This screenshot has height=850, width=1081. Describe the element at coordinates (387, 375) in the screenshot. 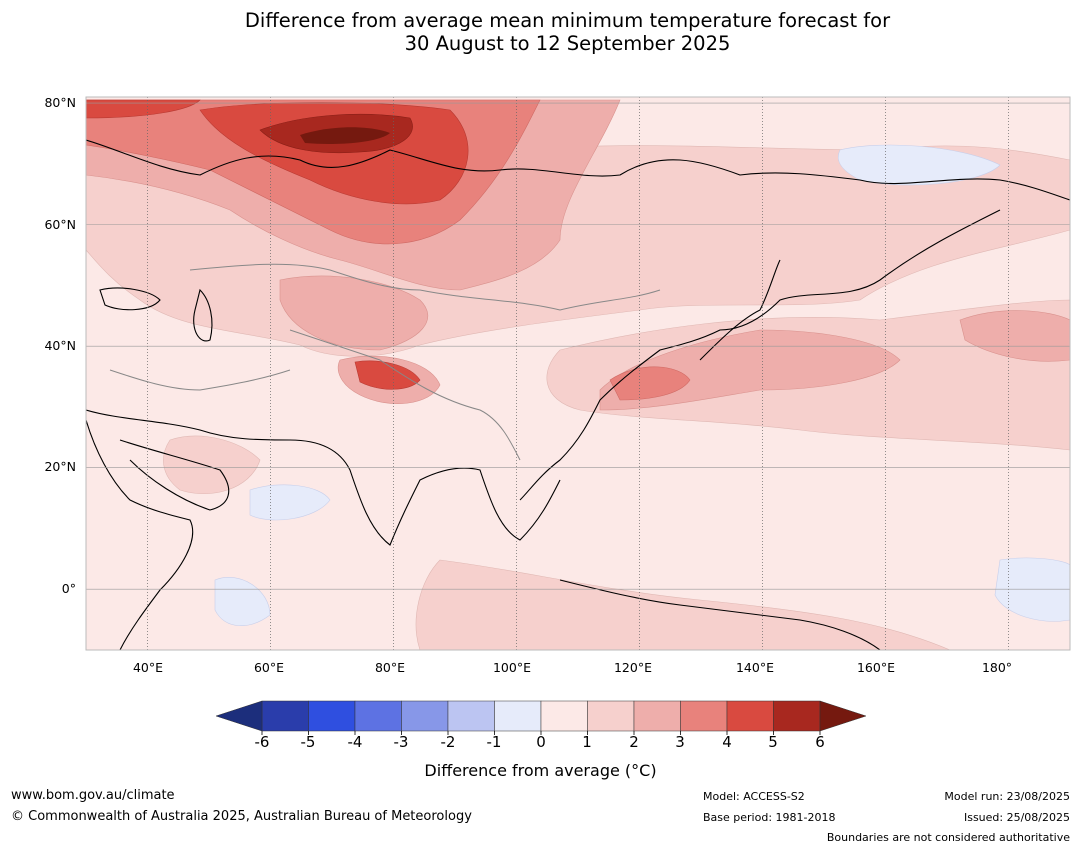

I see `anomaly-region-4-5-kashmir` at that location.